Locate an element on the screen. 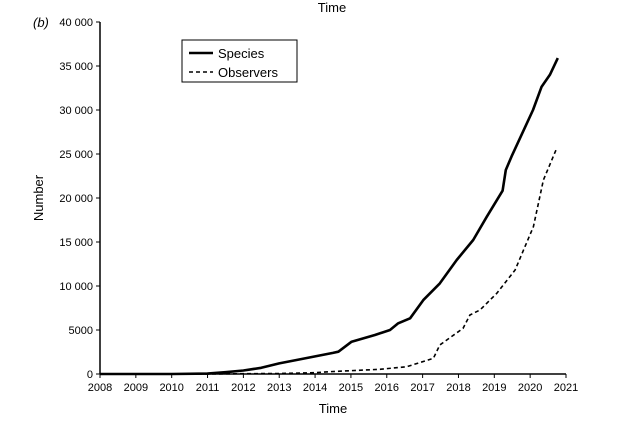 The height and width of the screenshot is (424, 638). x-tick-label: 2014 is located at coordinates (315, 388).